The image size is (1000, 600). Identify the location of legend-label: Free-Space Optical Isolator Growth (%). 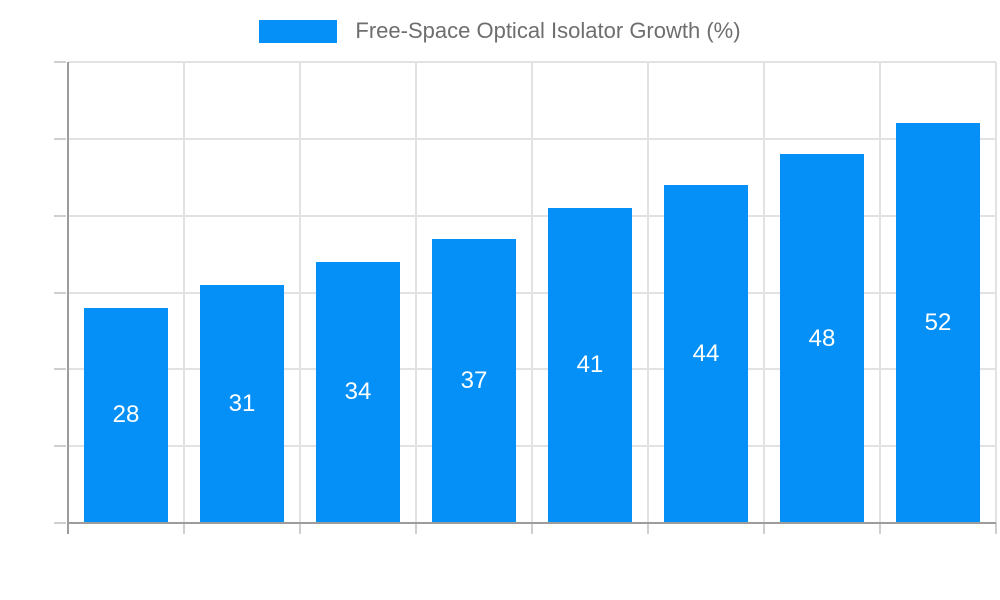
(548, 30).